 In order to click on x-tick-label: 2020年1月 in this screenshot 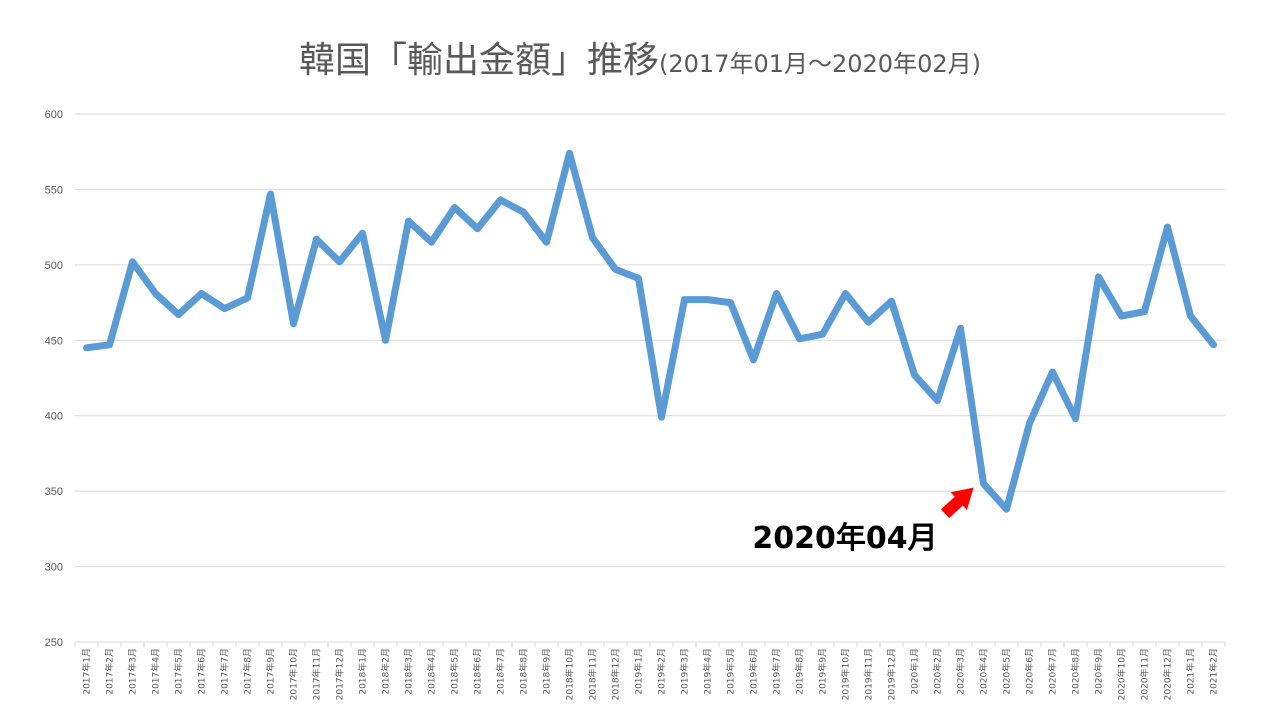, I will do `click(915, 671)`.